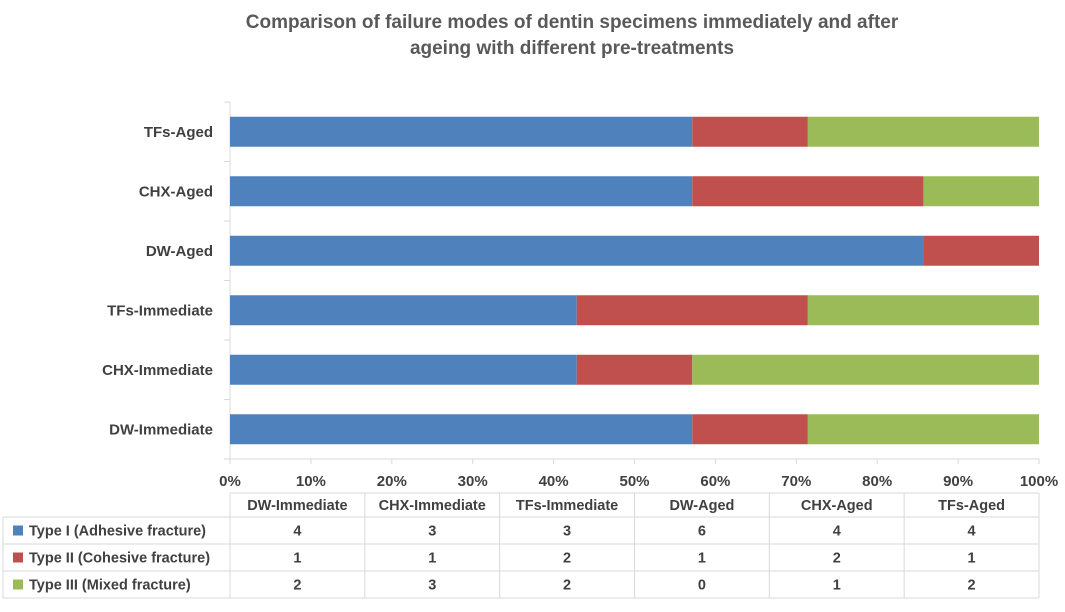 The width and height of the screenshot is (1065, 612). I want to click on chart-title-line-2: ageing with different pre-treatments, so click(572, 48).